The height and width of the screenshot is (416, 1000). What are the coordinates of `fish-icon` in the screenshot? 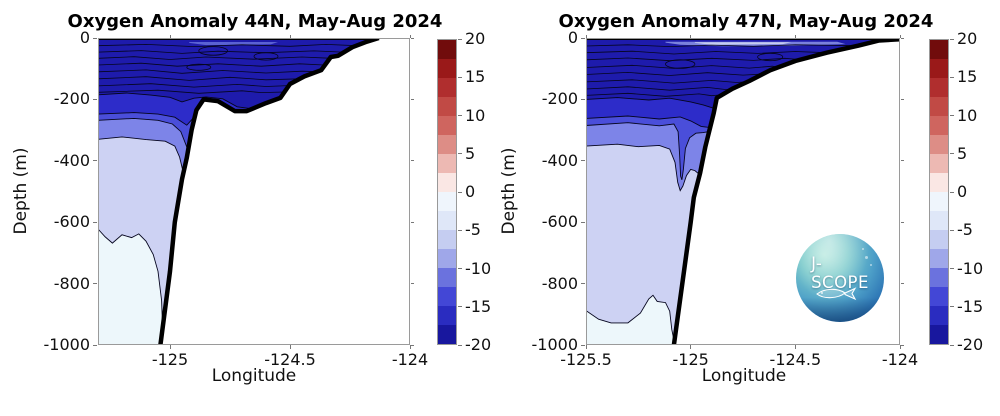 It's located at (836, 294).